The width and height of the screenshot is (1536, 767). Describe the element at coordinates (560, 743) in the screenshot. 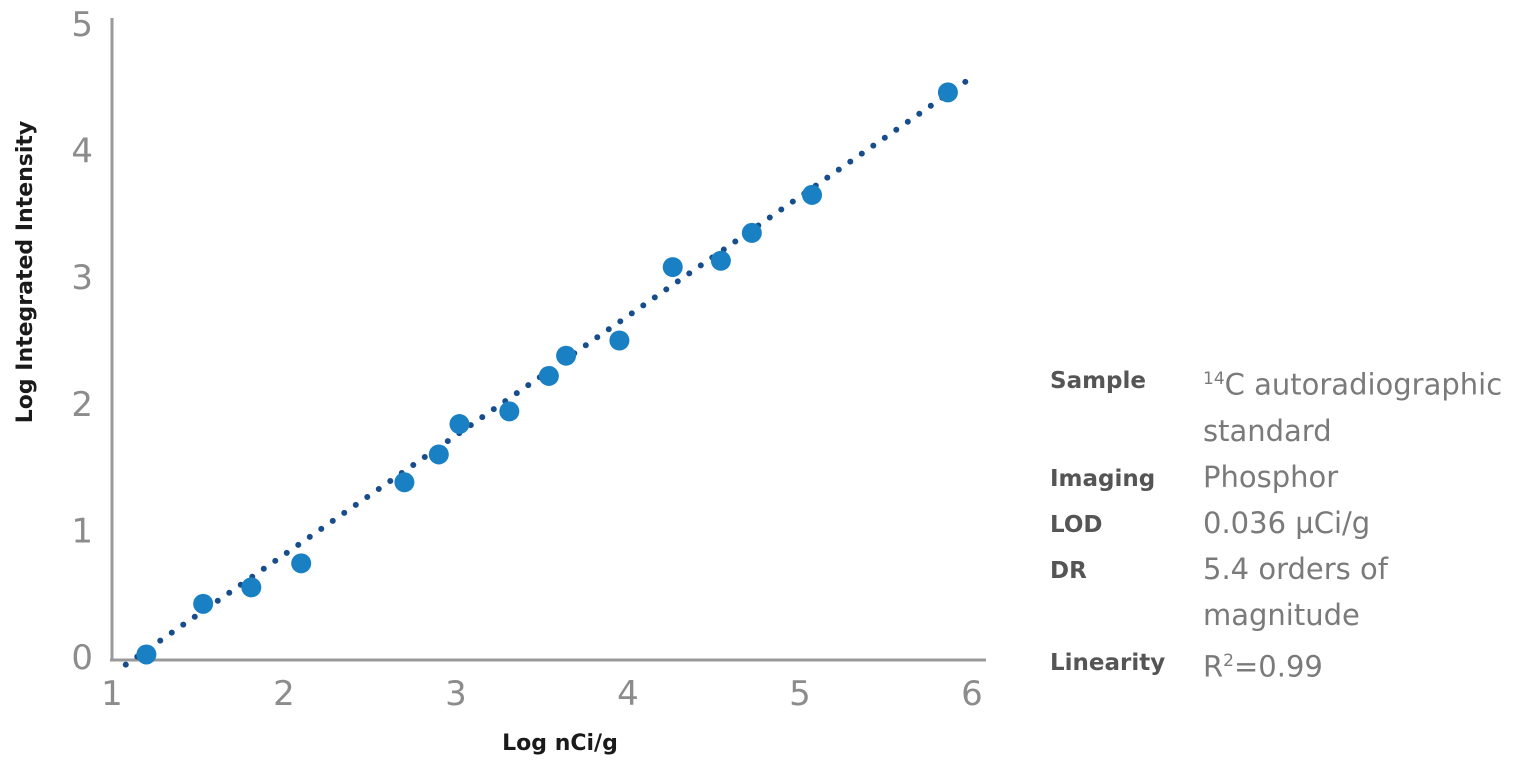

I see `x-axis-title: Log nCi/g` at that location.